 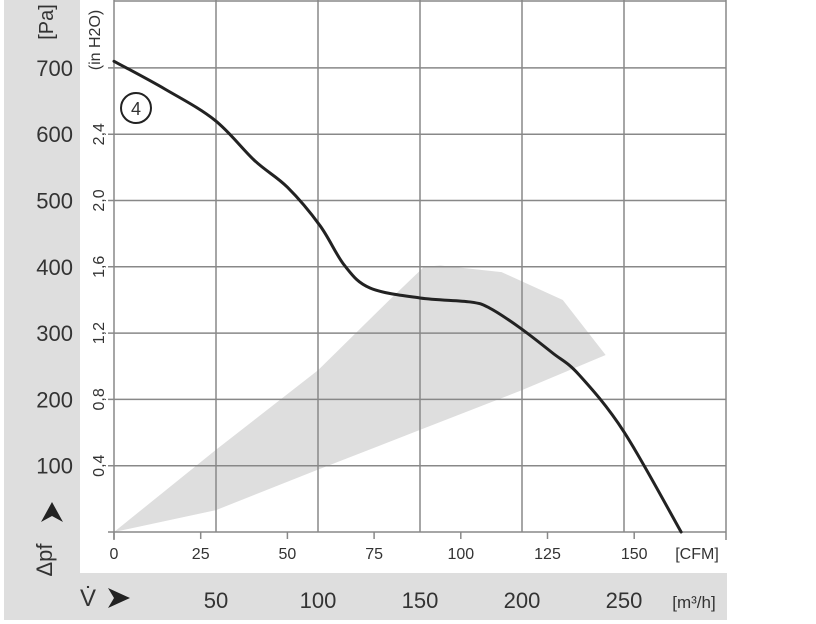 I want to click on left-axis-band, so click(x=42, y=310).